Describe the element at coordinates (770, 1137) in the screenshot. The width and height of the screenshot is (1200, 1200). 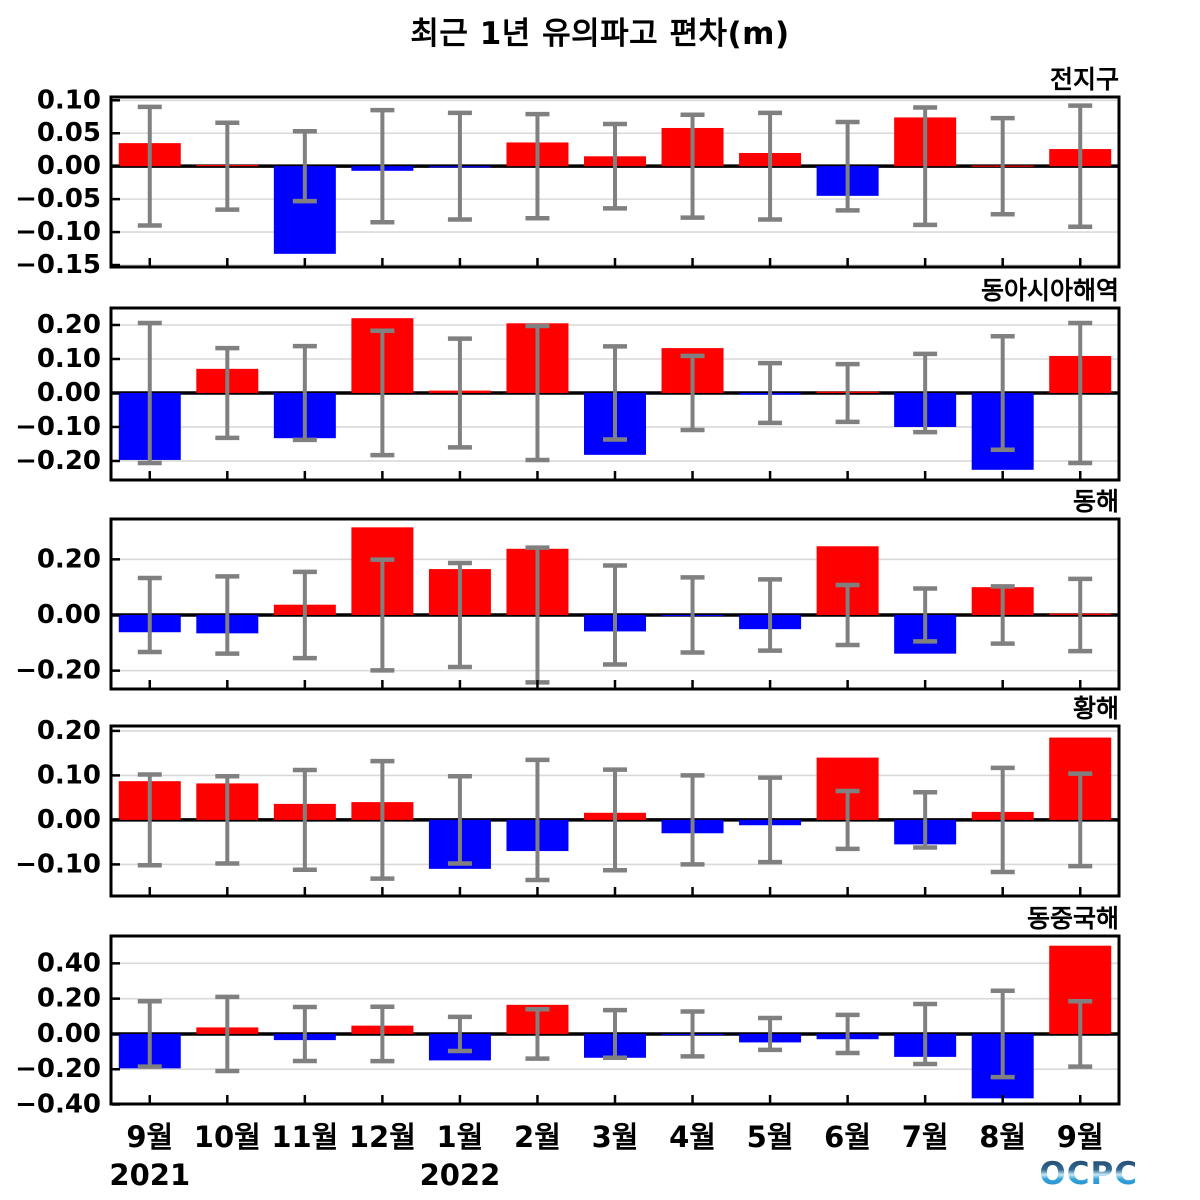
I see `month-label: 5월` at that location.